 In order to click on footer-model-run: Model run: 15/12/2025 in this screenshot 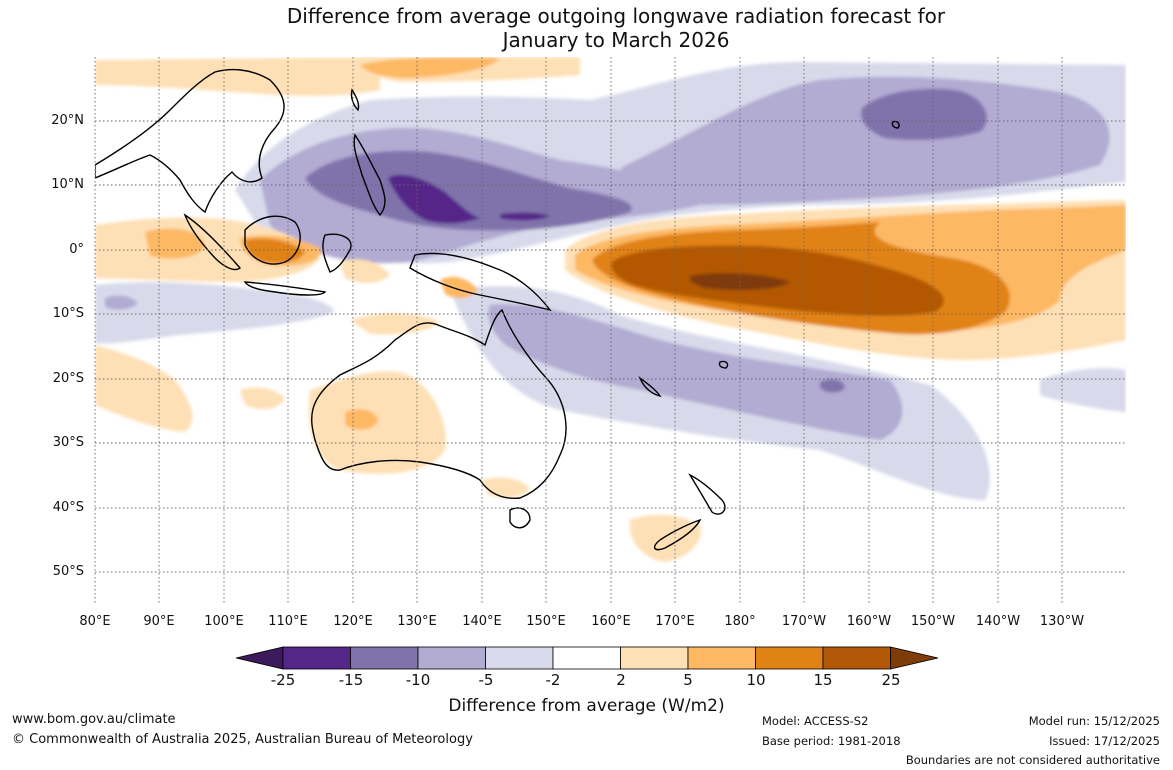, I will do `click(1094, 721)`.